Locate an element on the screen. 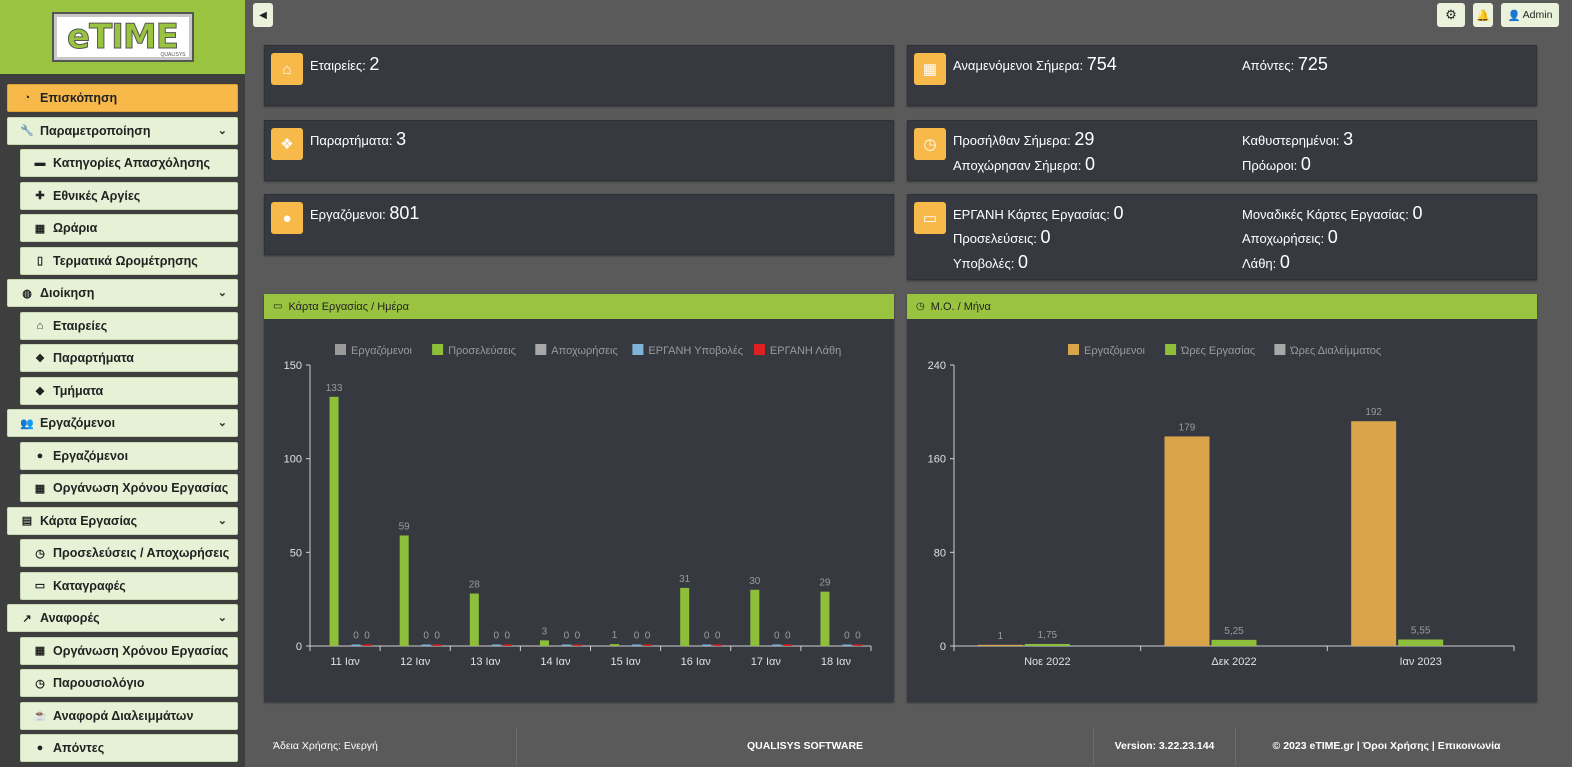 Image resolution: width=1572 pixels, height=767 pixels. data-label: 1,75 is located at coordinates (1048, 635).